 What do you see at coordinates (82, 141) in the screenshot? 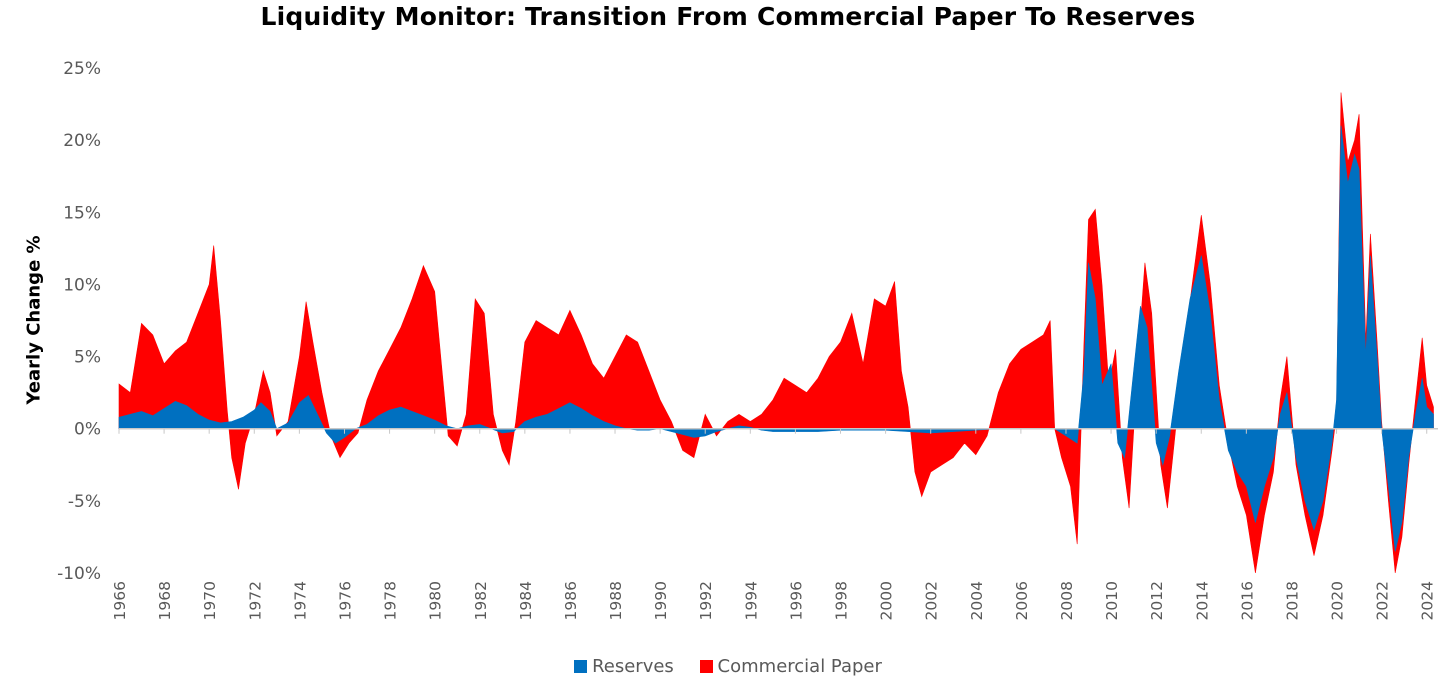
I see `y-tick-label: 20%` at bounding box center [82, 141].